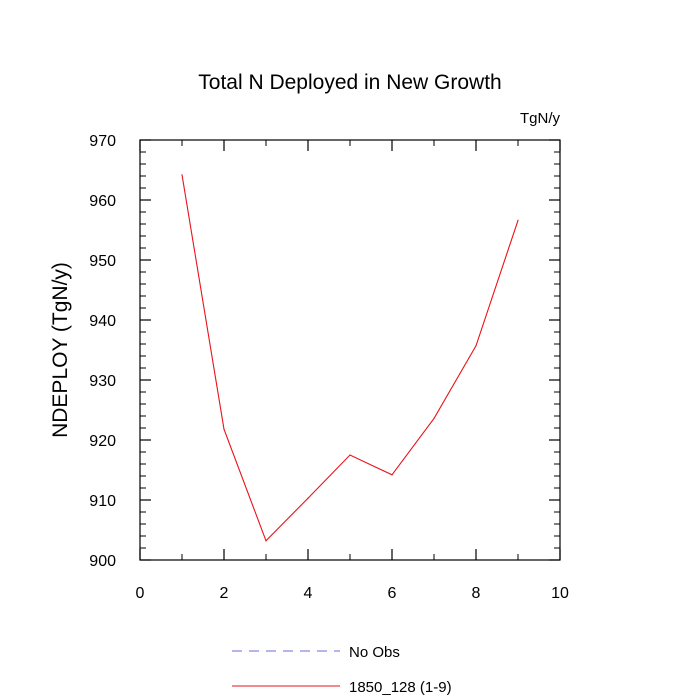  Describe the element at coordinates (60, 350) in the screenshot. I see `y-axis-label: NDEPLOY (TgN/y)` at that location.